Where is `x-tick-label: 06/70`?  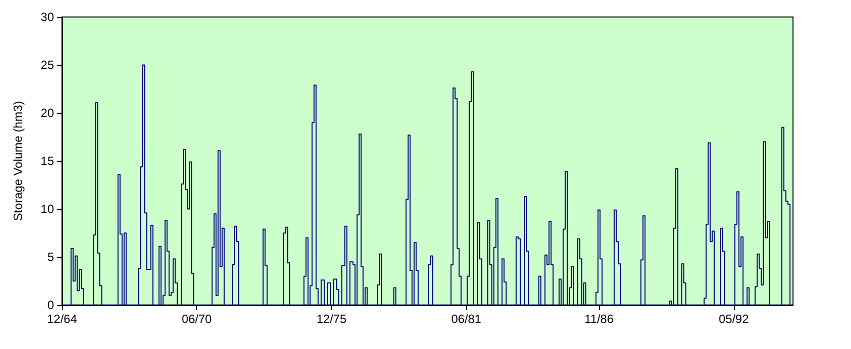 x-tick-label: 06/70 is located at coordinates (197, 319).